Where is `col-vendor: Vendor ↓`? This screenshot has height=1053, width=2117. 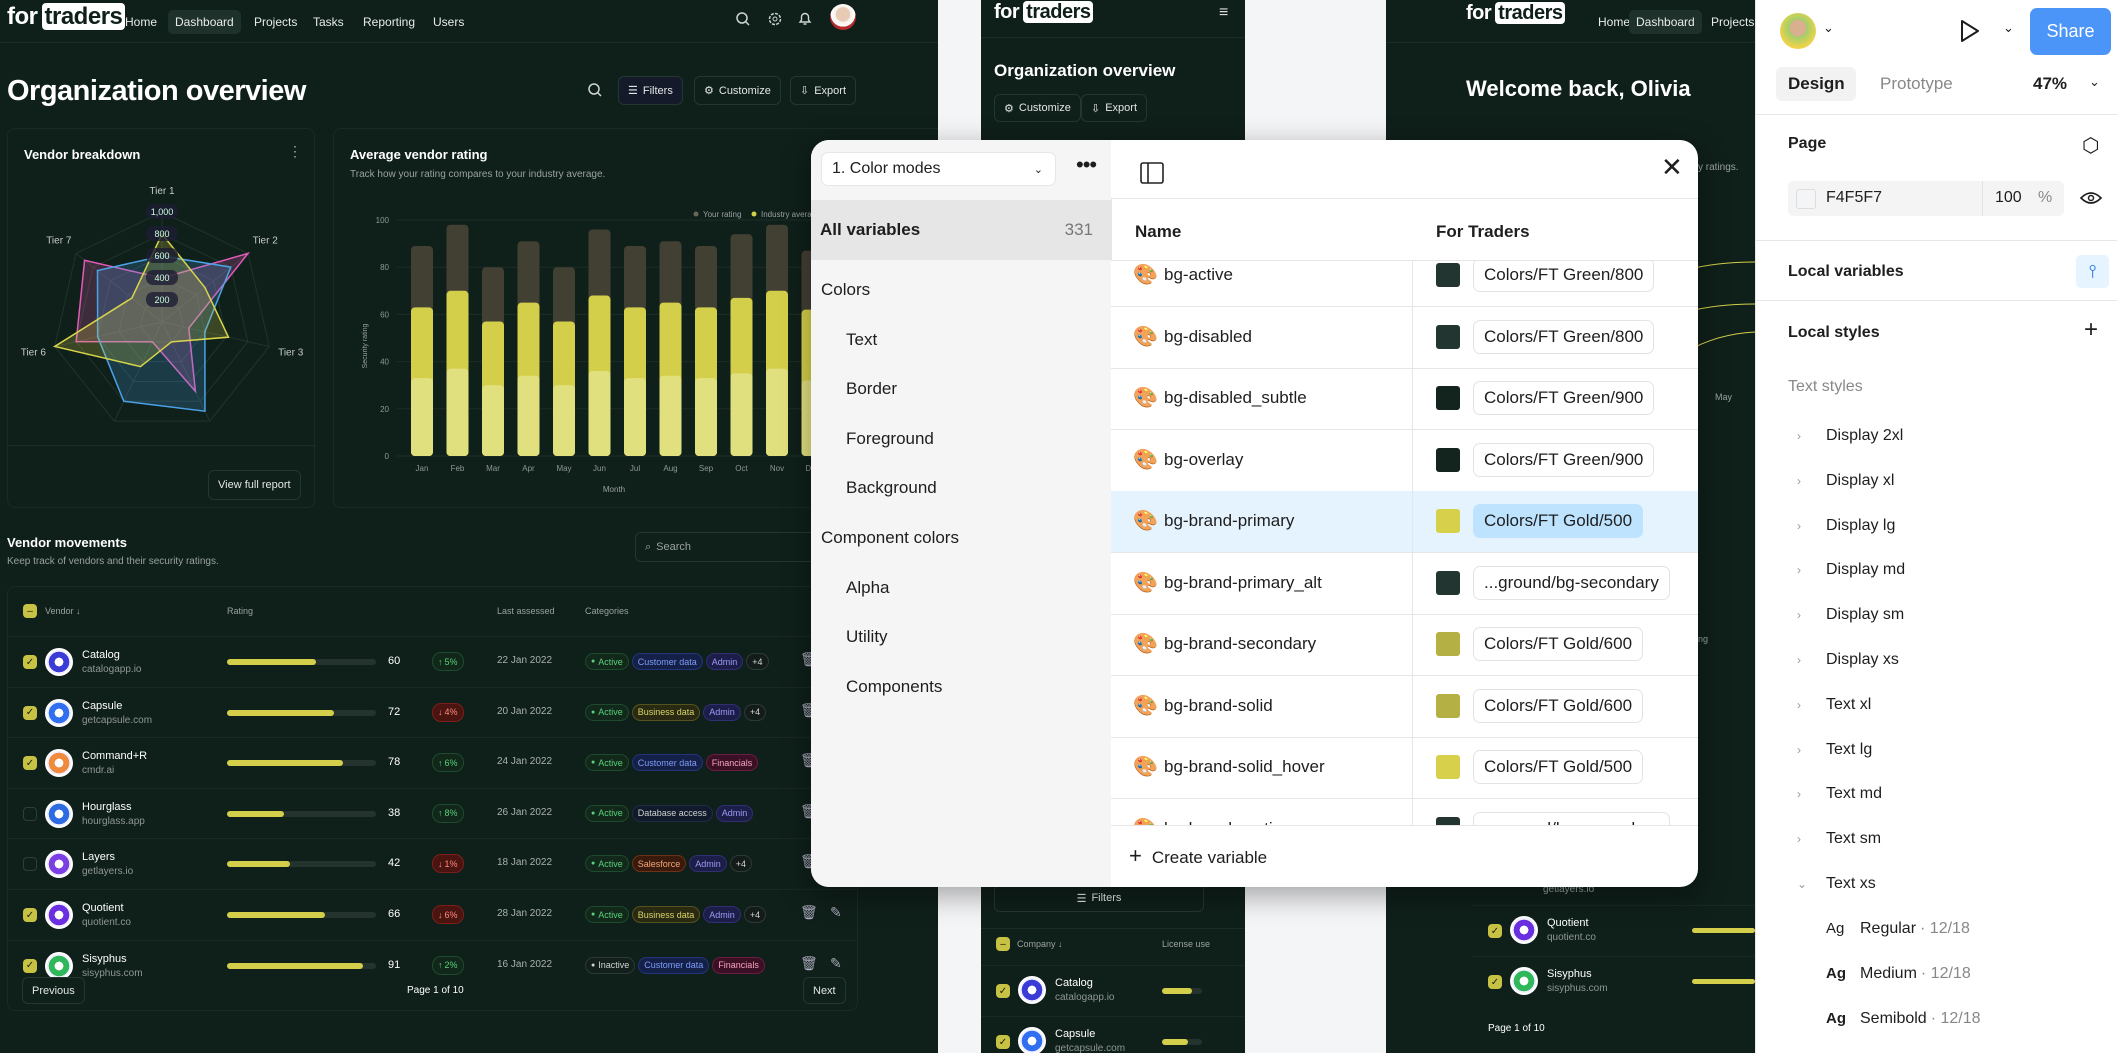
col-vendor: Vendor ↓ is located at coordinates (63, 611).